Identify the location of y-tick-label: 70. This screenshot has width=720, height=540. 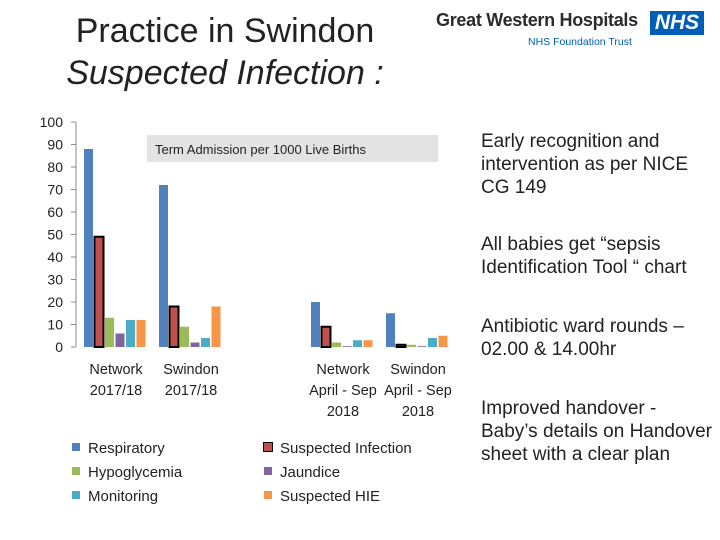
(55, 190).